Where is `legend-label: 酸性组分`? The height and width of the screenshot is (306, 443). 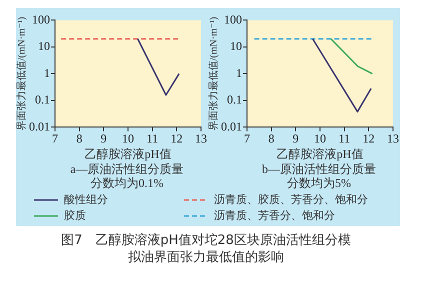 legend-label: 酸性组分 is located at coordinates (86, 200).